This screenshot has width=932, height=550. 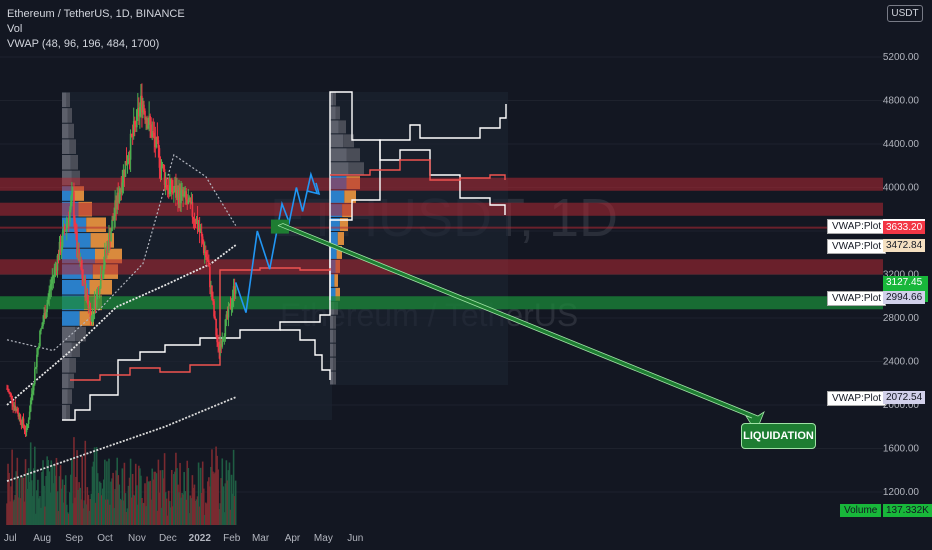 What do you see at coordinates (417, 195) in the screenshot?
I see `step-line` at bounding box center [417, 195].